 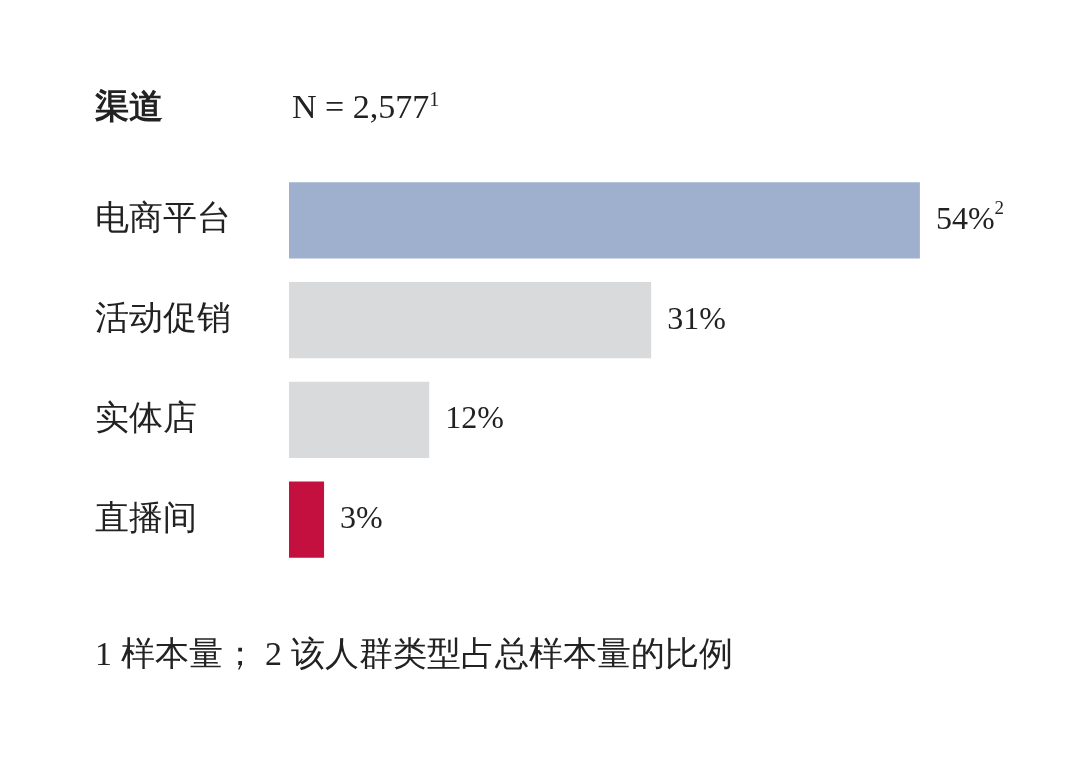 I want to click on y-tick-label: 直播间, so click(x=146, y=517).